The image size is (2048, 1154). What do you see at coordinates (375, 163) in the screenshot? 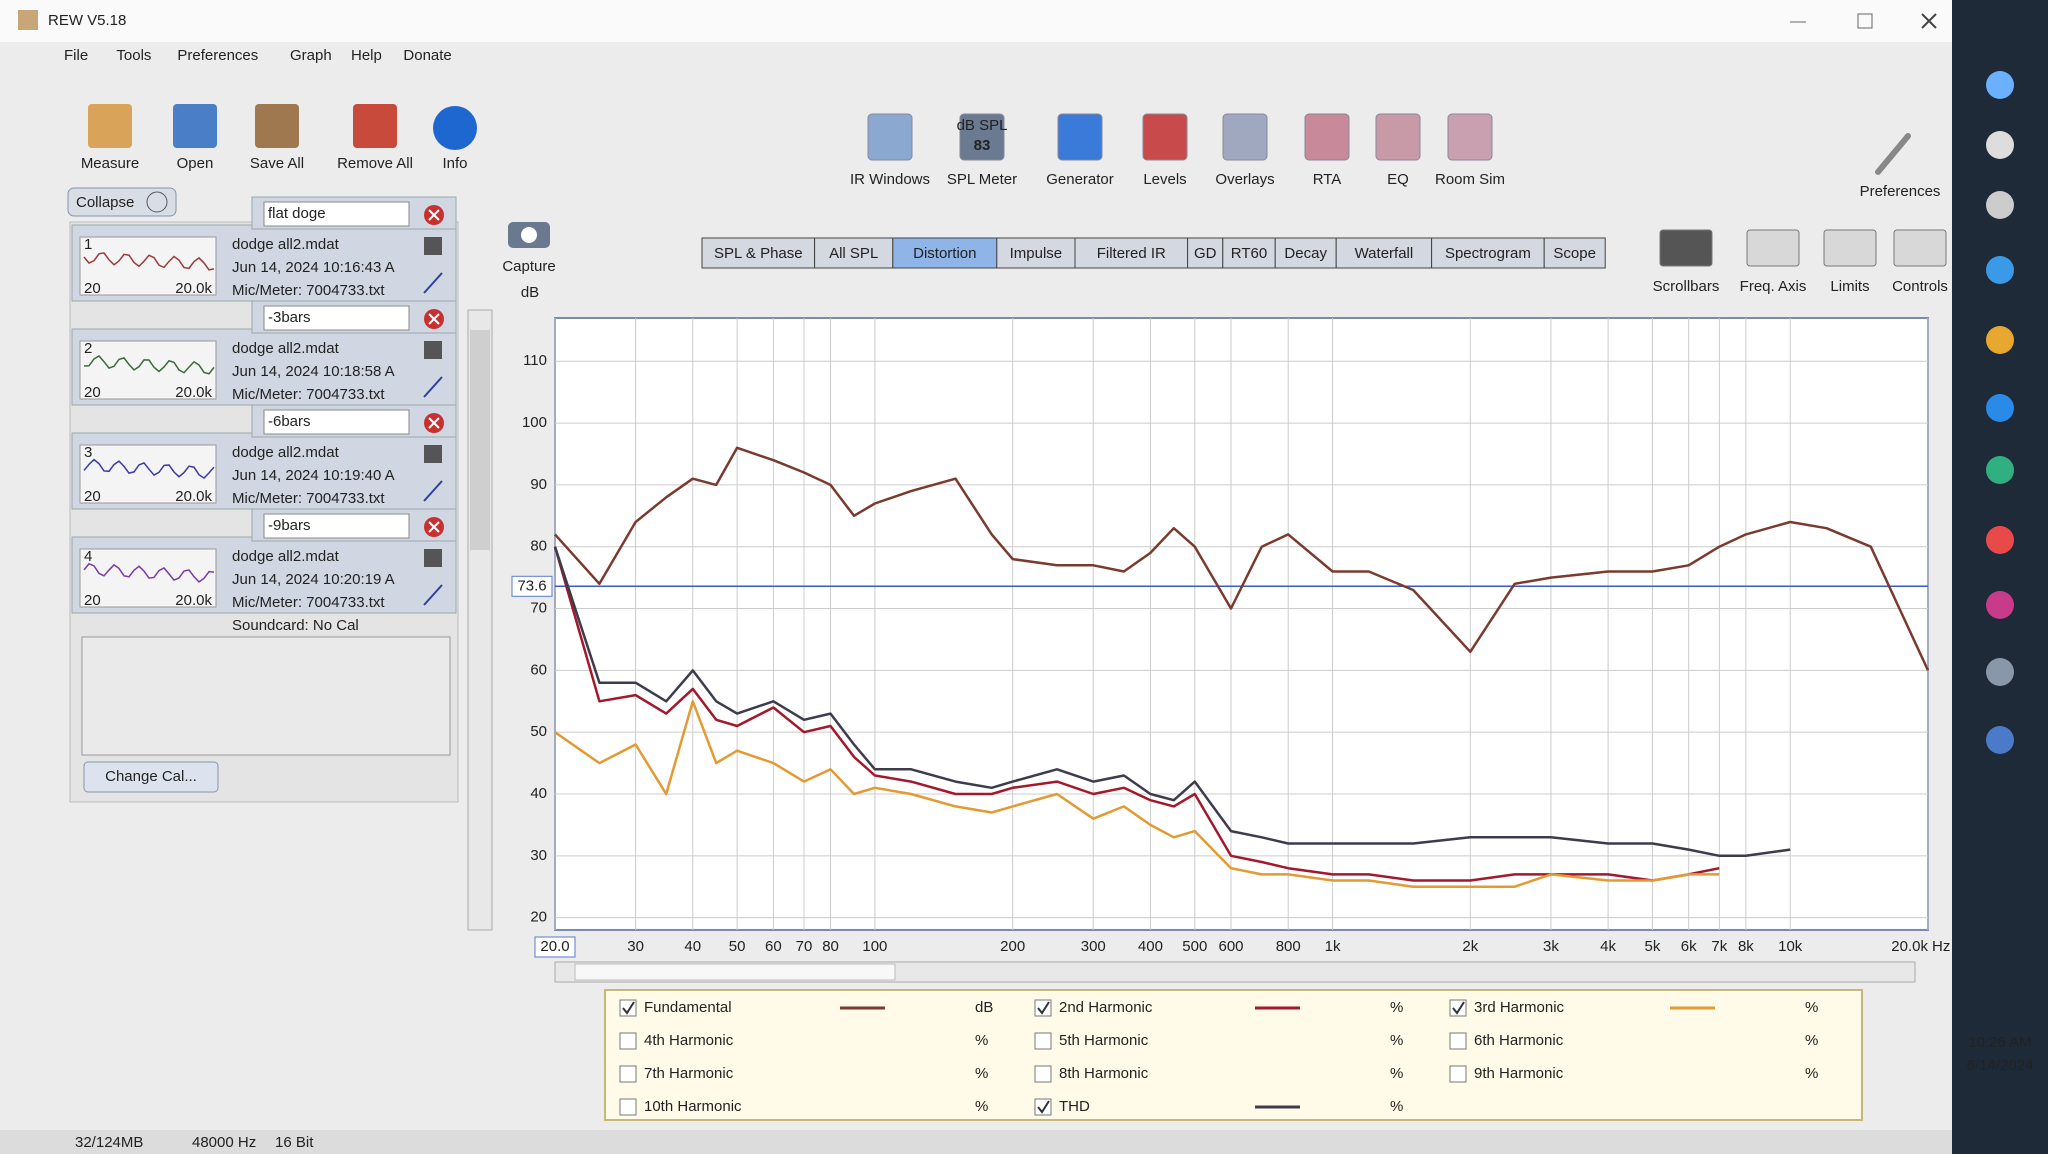
I see `toolbar-label: Remove All` at bounding box center [375, 163].